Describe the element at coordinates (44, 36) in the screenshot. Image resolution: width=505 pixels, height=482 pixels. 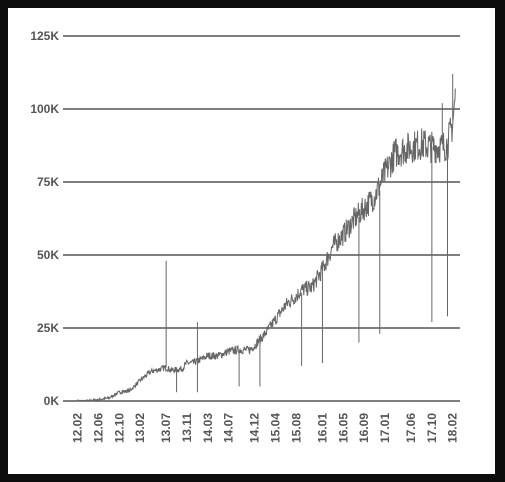
I see `y-tick-label: 125K` at that location.